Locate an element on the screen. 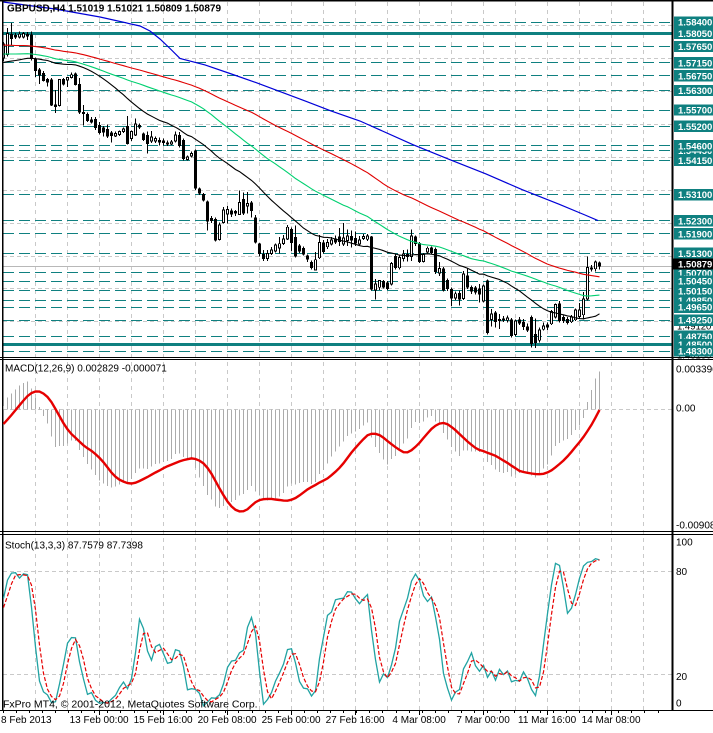 The width and height of the screenshot is (713, 733). svg-text: Stoch(13,3,3) 87.7579 87.7398 is located at coordinates (74, 546).